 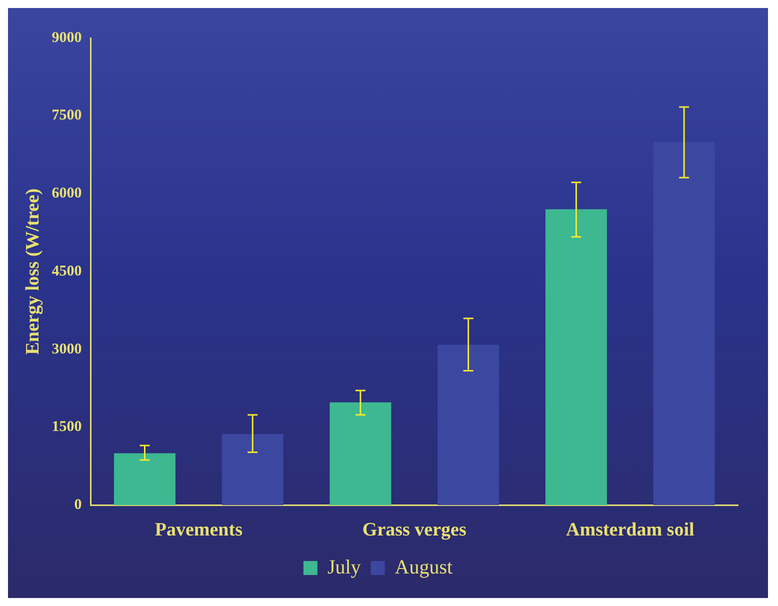 What do you see at coordinates (198, 530) in the screenshot?
I see `x-tick-label: Pavements` at bounding box center [198, 530].